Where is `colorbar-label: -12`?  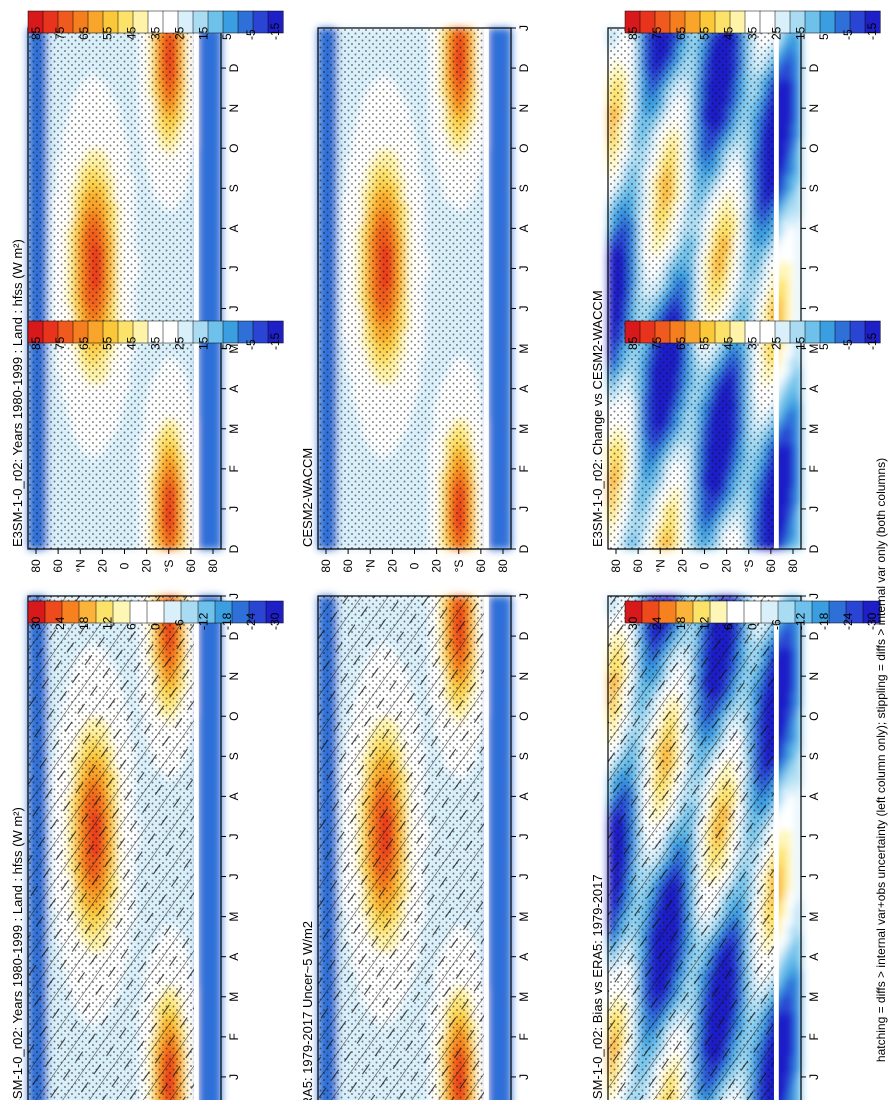
colorbar-label: -12 is located at coordinates (800, 621).